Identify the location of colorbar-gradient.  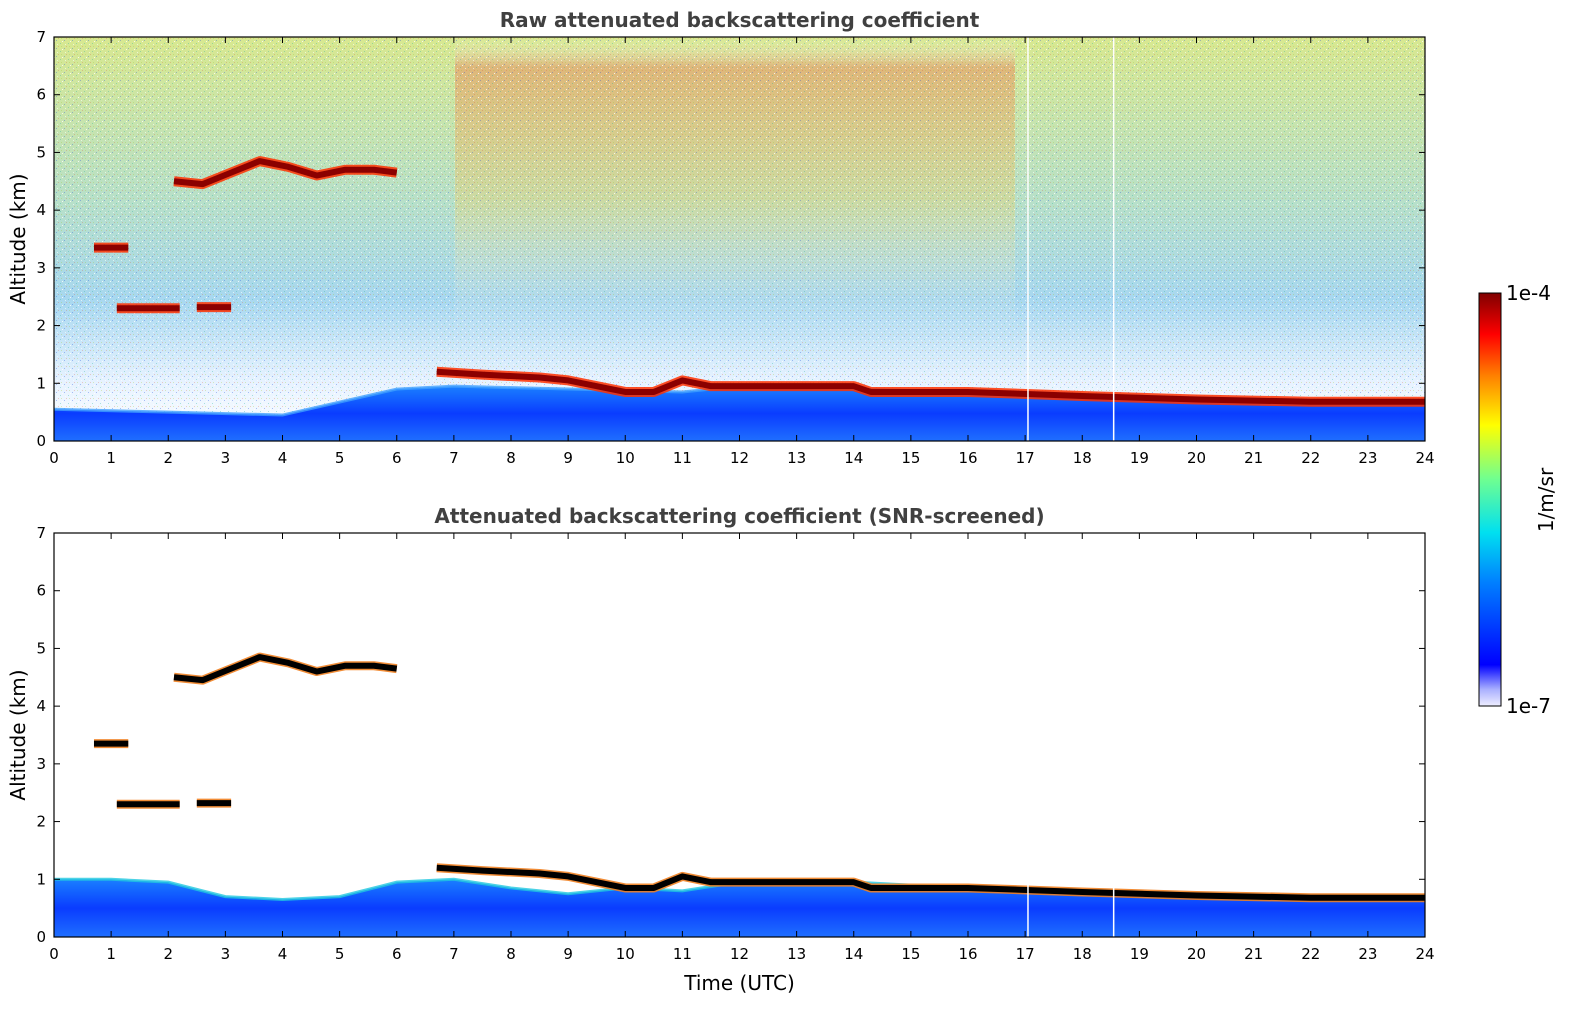
(1490, 499).